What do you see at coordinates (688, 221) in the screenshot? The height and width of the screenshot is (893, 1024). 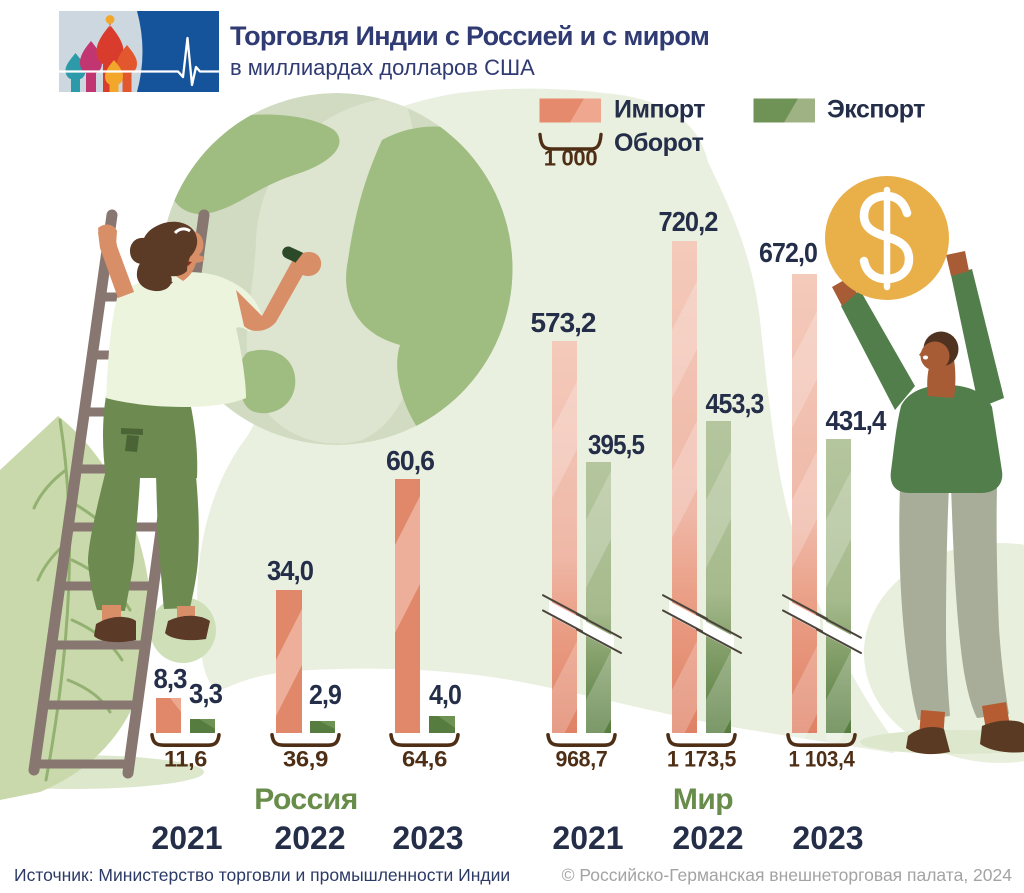 I see `svg-text: 720,2` at bounding box center [688, 221].